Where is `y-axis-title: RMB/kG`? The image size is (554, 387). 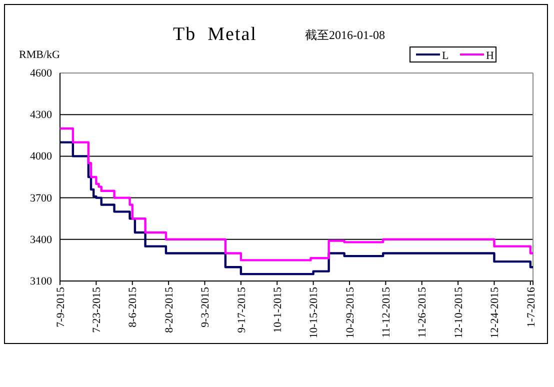
y-axis-title: RMB/kG is located at coordinates (39, 55).